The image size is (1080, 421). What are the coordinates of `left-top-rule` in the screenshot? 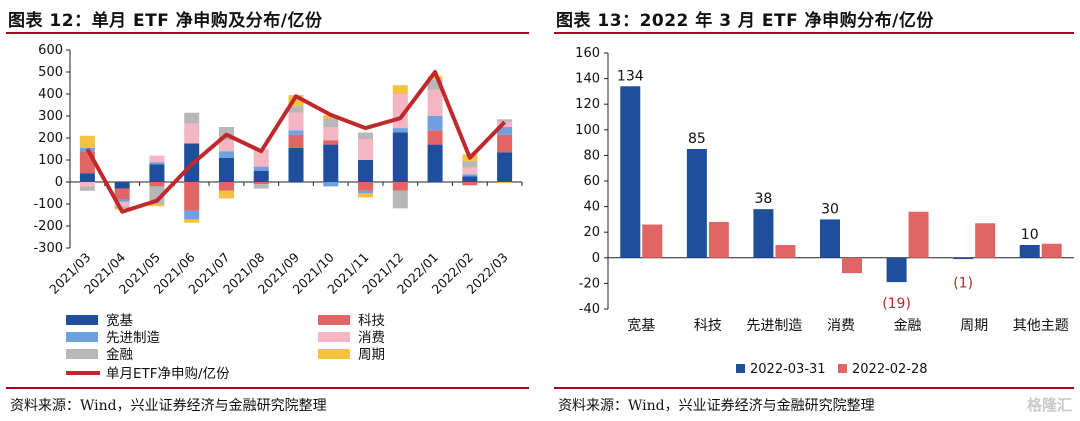 It's located at (267, 33).